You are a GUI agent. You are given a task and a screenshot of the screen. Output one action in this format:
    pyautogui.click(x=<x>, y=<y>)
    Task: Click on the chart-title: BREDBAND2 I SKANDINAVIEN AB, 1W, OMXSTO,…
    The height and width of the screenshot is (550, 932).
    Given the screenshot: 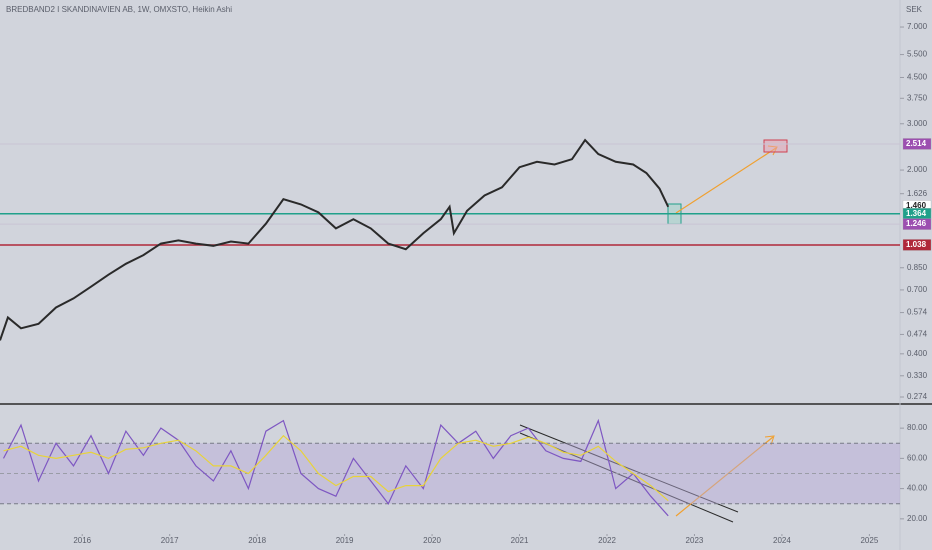 What is the action you would take?
    pyautogui.click(x=119, y=9)
    